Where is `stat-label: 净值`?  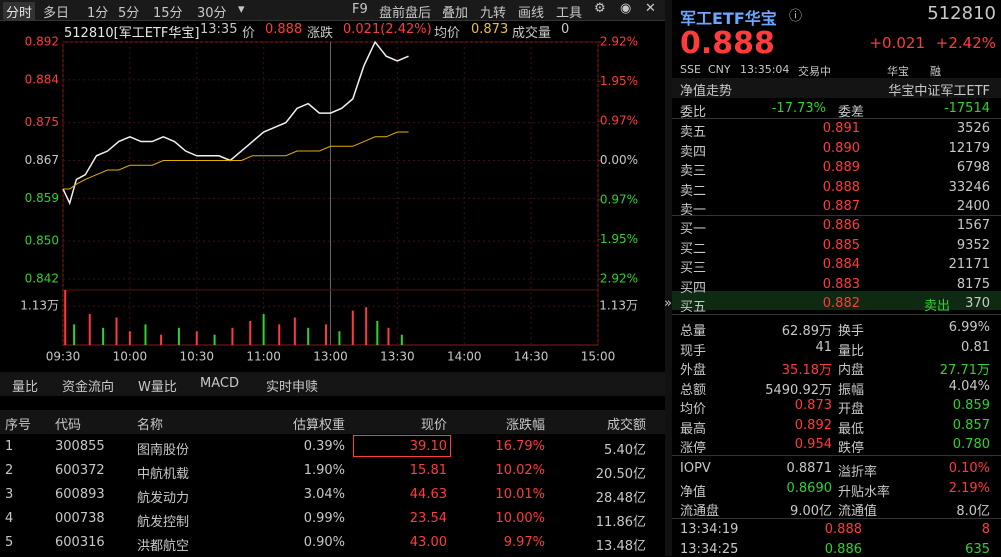 stat-label: 净值 is located at coordinates (693, 492).